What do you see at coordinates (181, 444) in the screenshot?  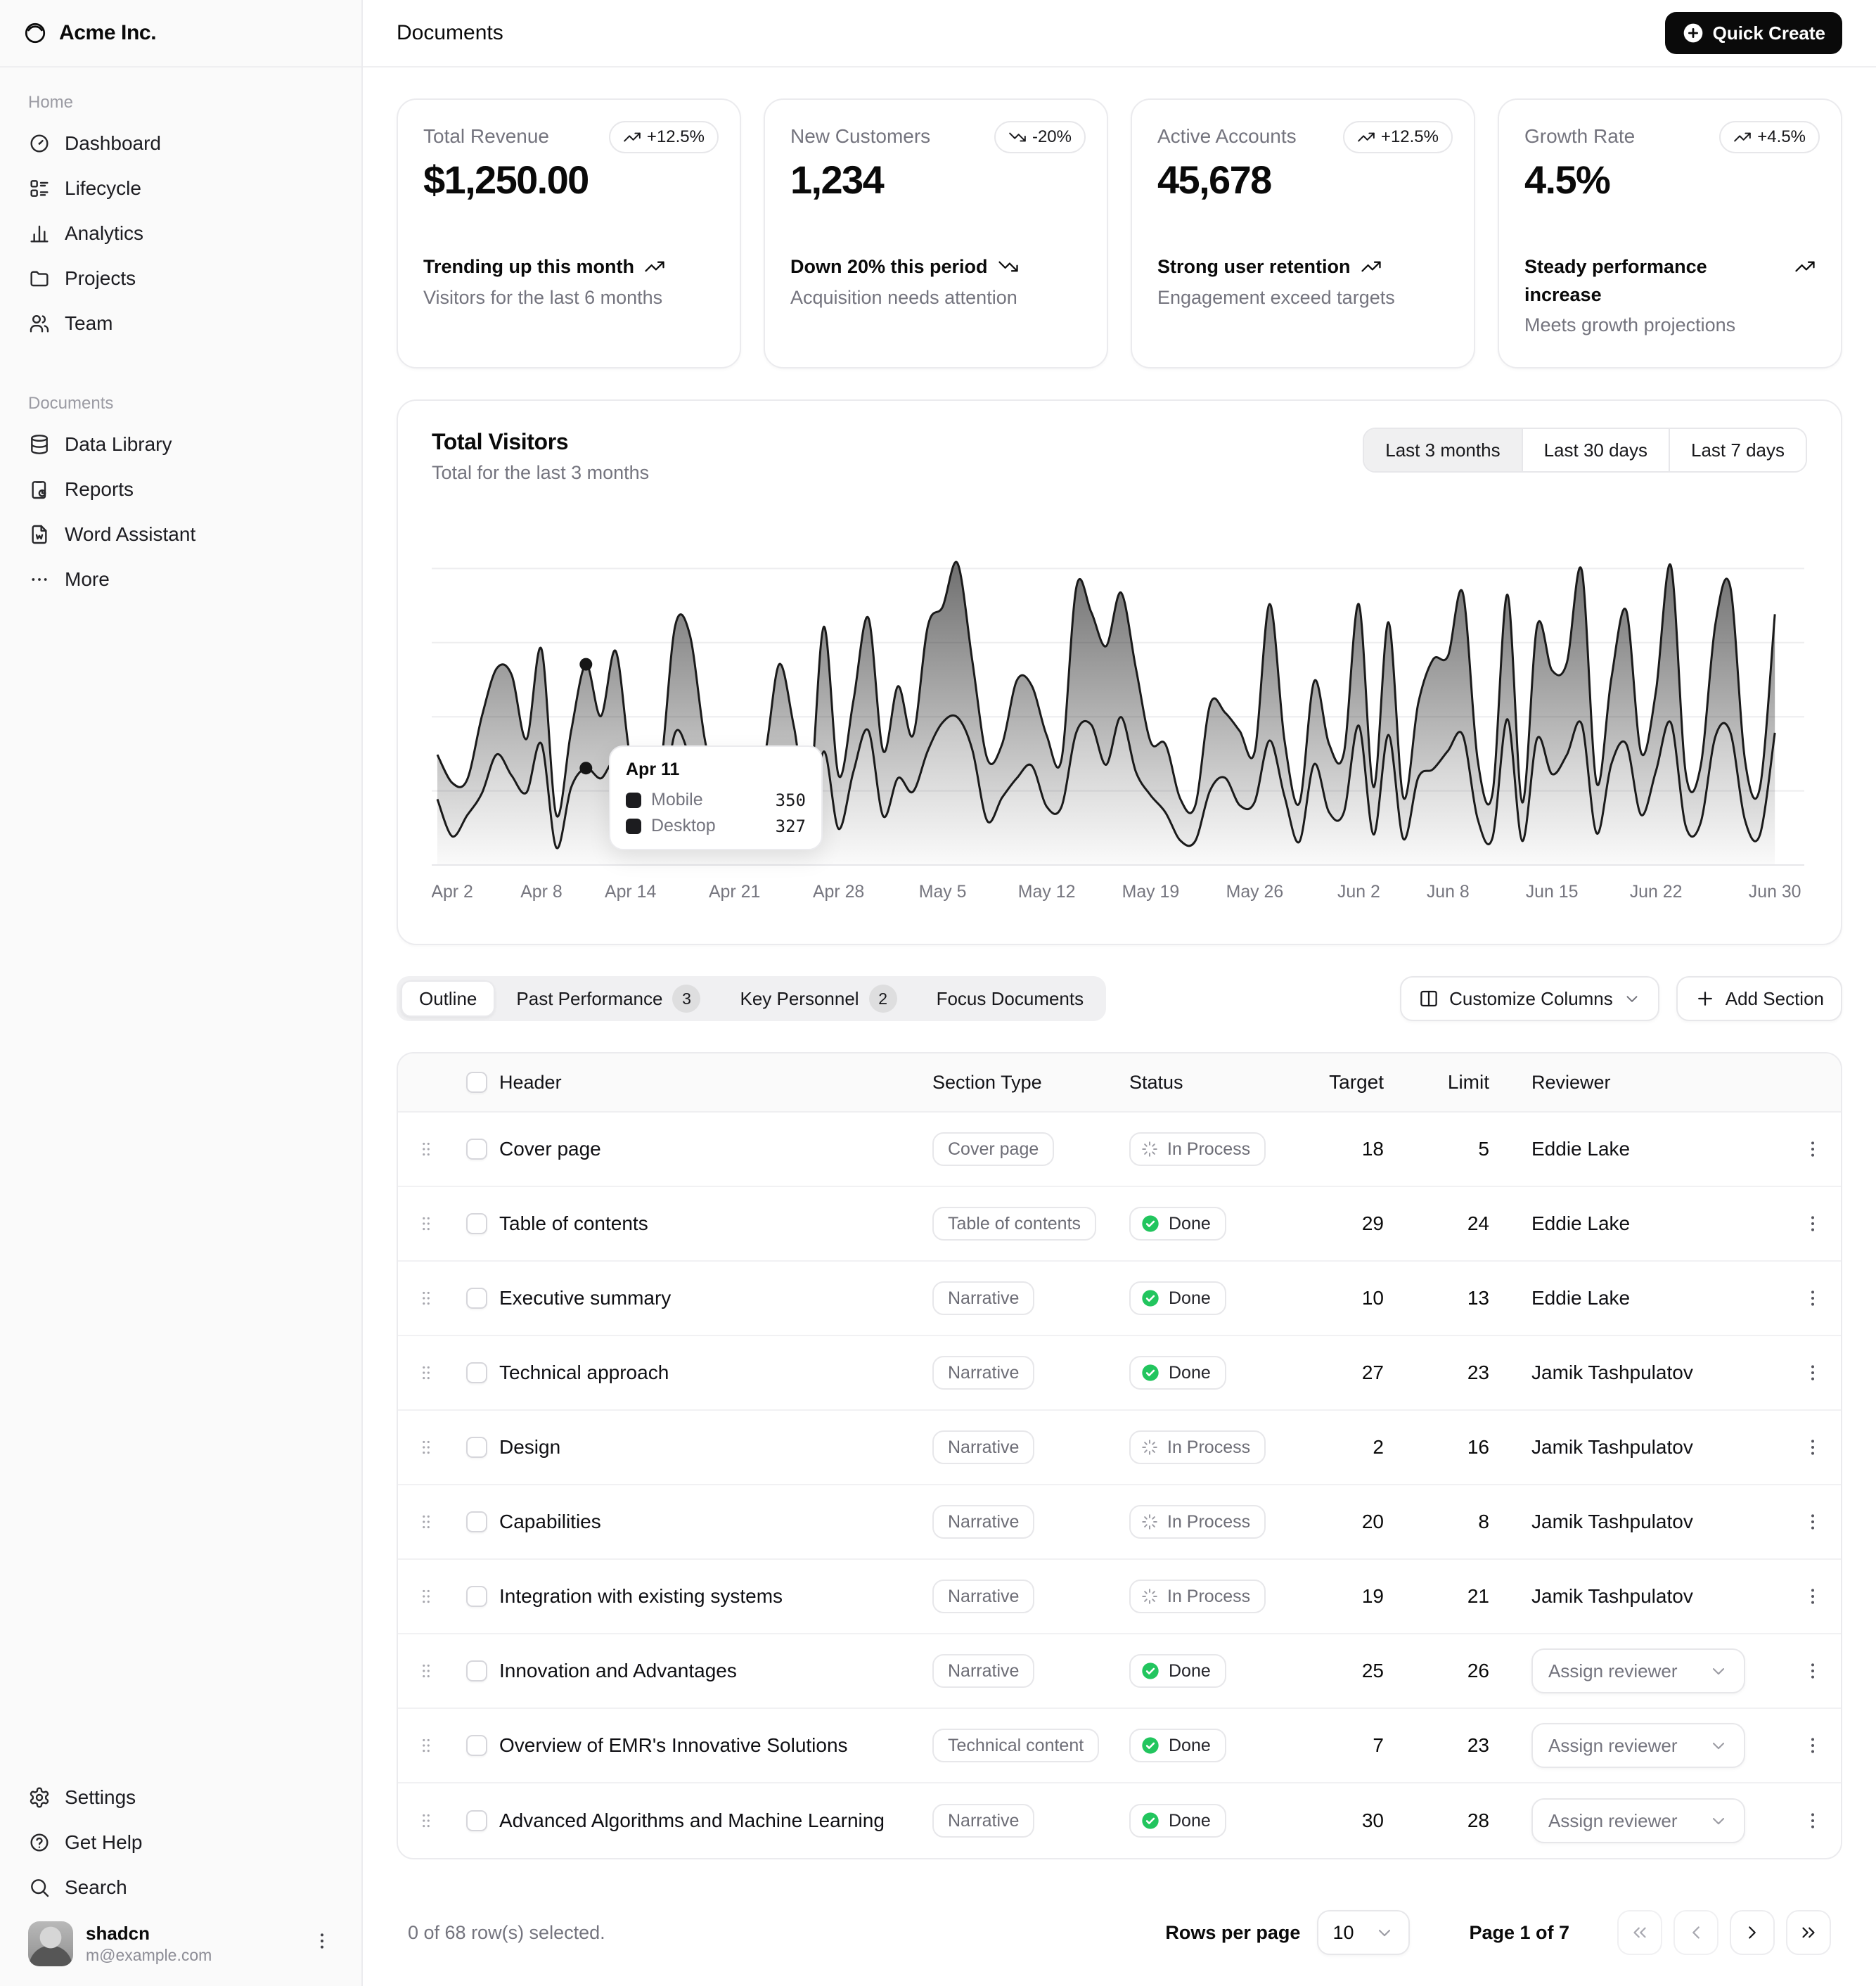 I see `sidebar-item-data-library: Data Library` at bounding box center [181, 444].